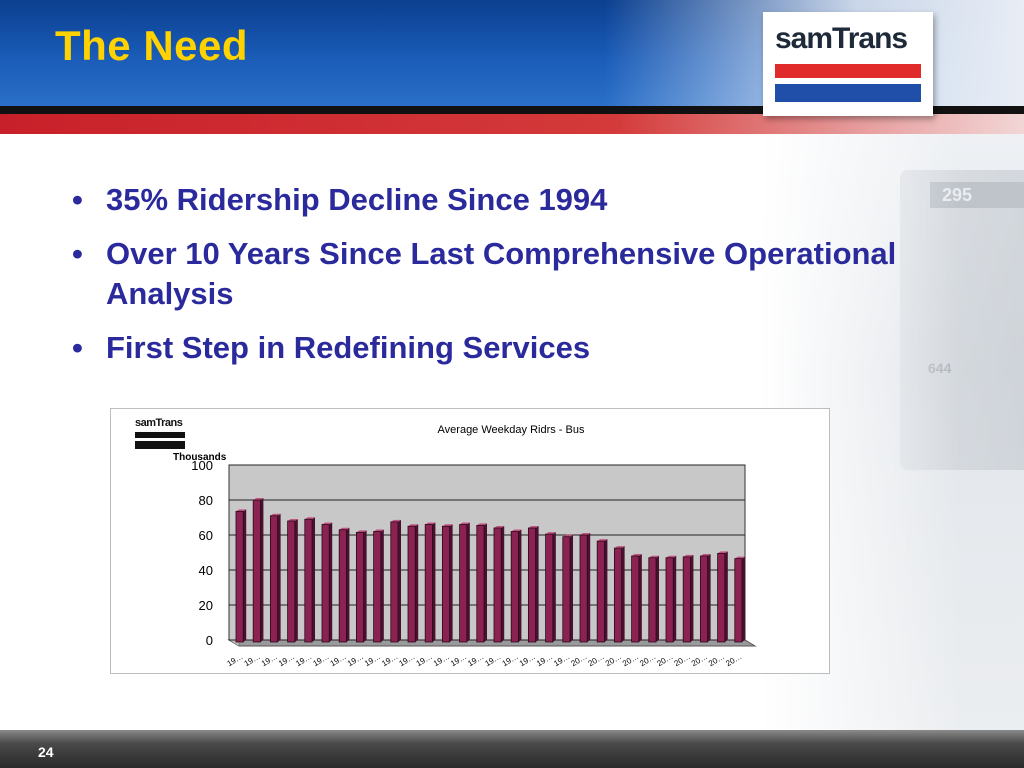 The width and height of the screenshot is (1024, 768). What do you see at coordinates (512, 749) in the screenshot?
I see `footer-bar` at bounding box center [512, 749].